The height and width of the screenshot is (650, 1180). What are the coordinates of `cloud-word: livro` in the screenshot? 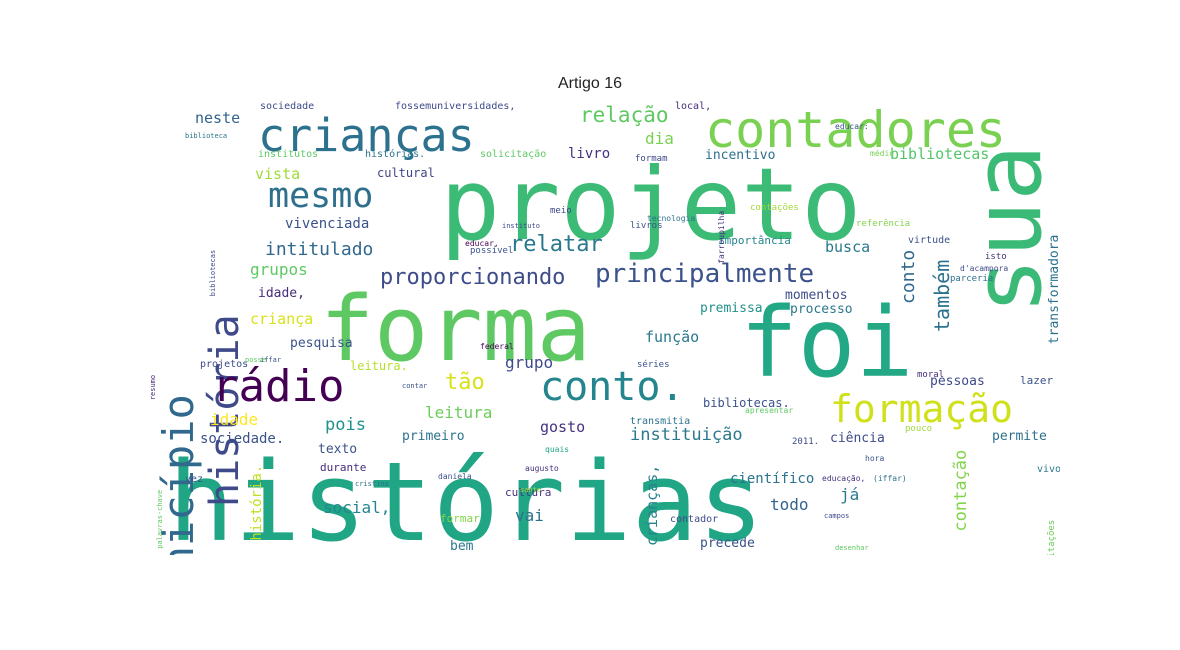 It's located at (589, 154).